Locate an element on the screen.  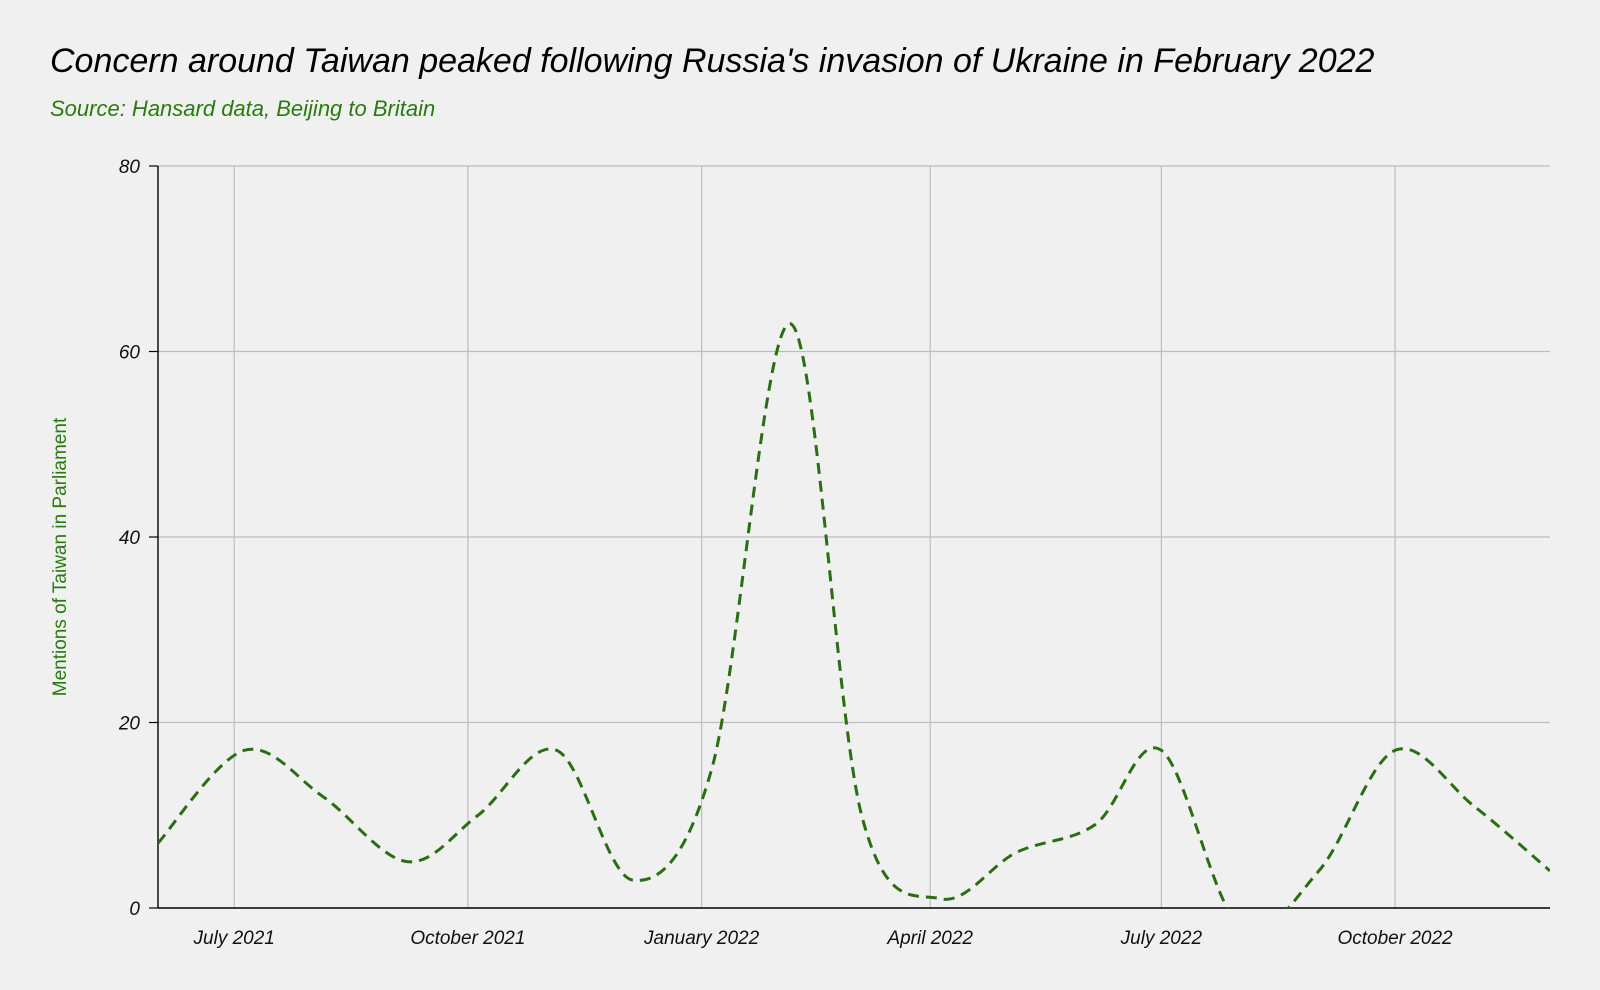
x-tick-label: October 2022 is located at coordinates (1395, 938).